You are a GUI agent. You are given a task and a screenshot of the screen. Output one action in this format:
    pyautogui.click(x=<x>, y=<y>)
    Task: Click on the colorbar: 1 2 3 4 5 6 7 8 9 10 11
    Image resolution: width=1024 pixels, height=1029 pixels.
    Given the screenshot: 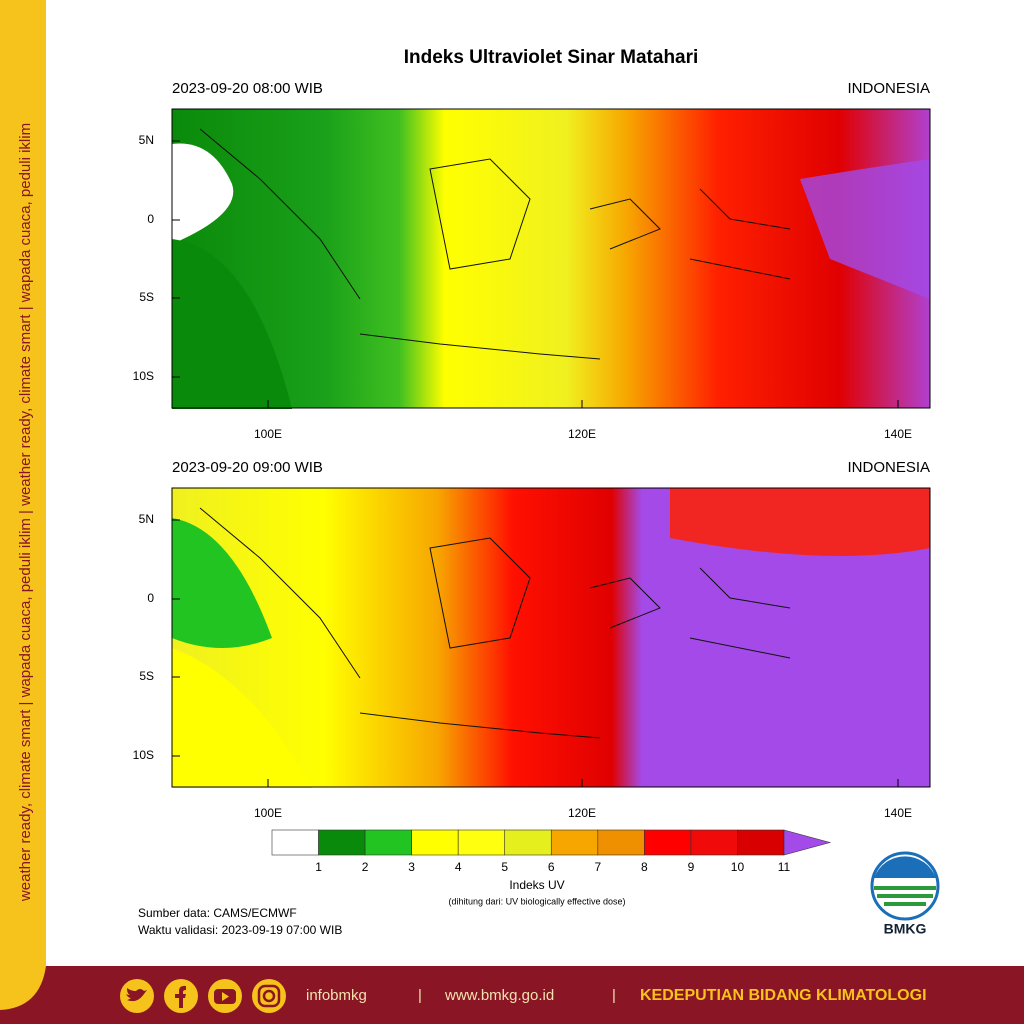 What is the action you would take?
    pyautogui.click(x=551, y=851)
    